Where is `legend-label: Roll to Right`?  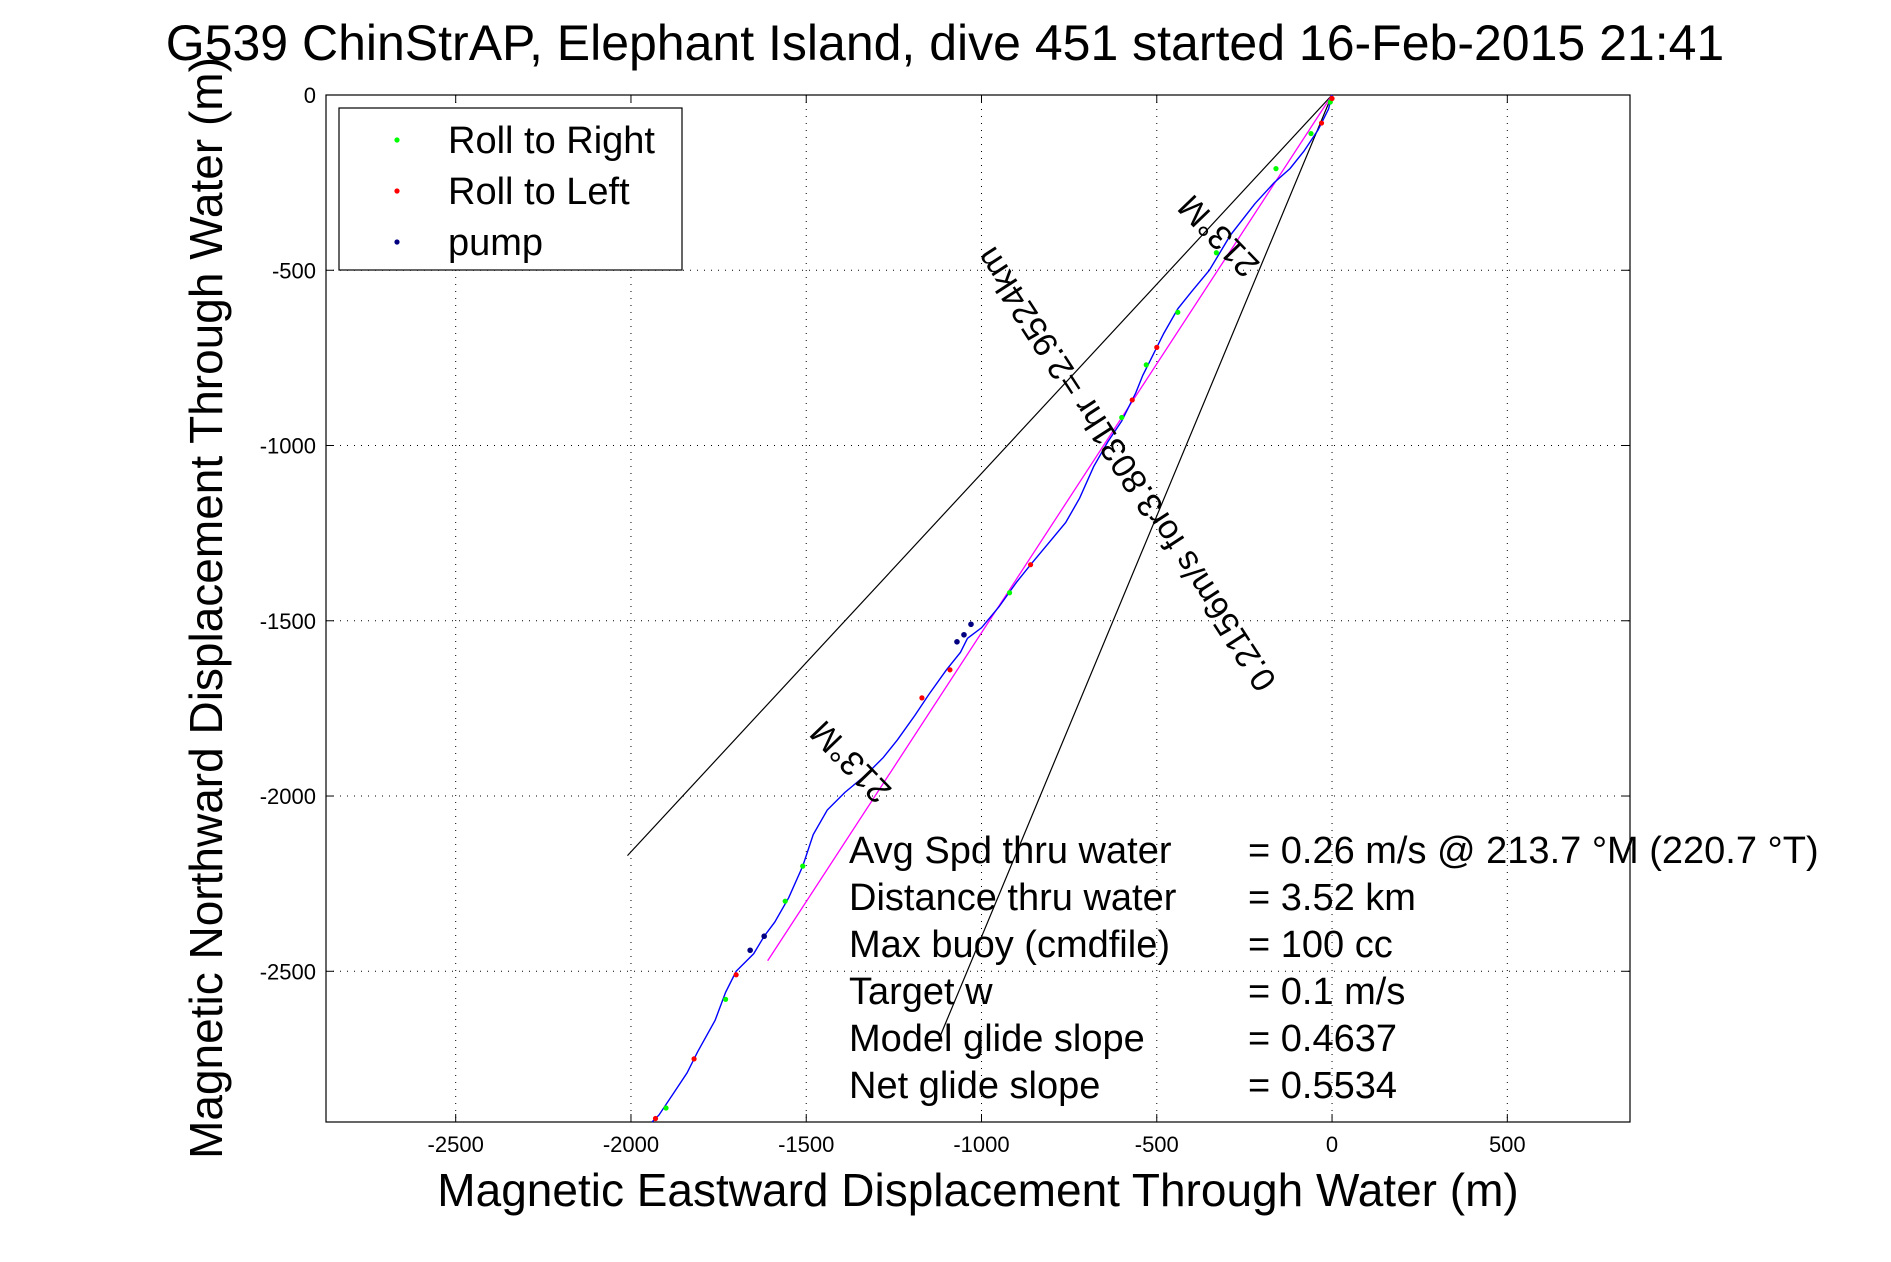
legend-label: Roll to Right is located at coordinates (551, 141).